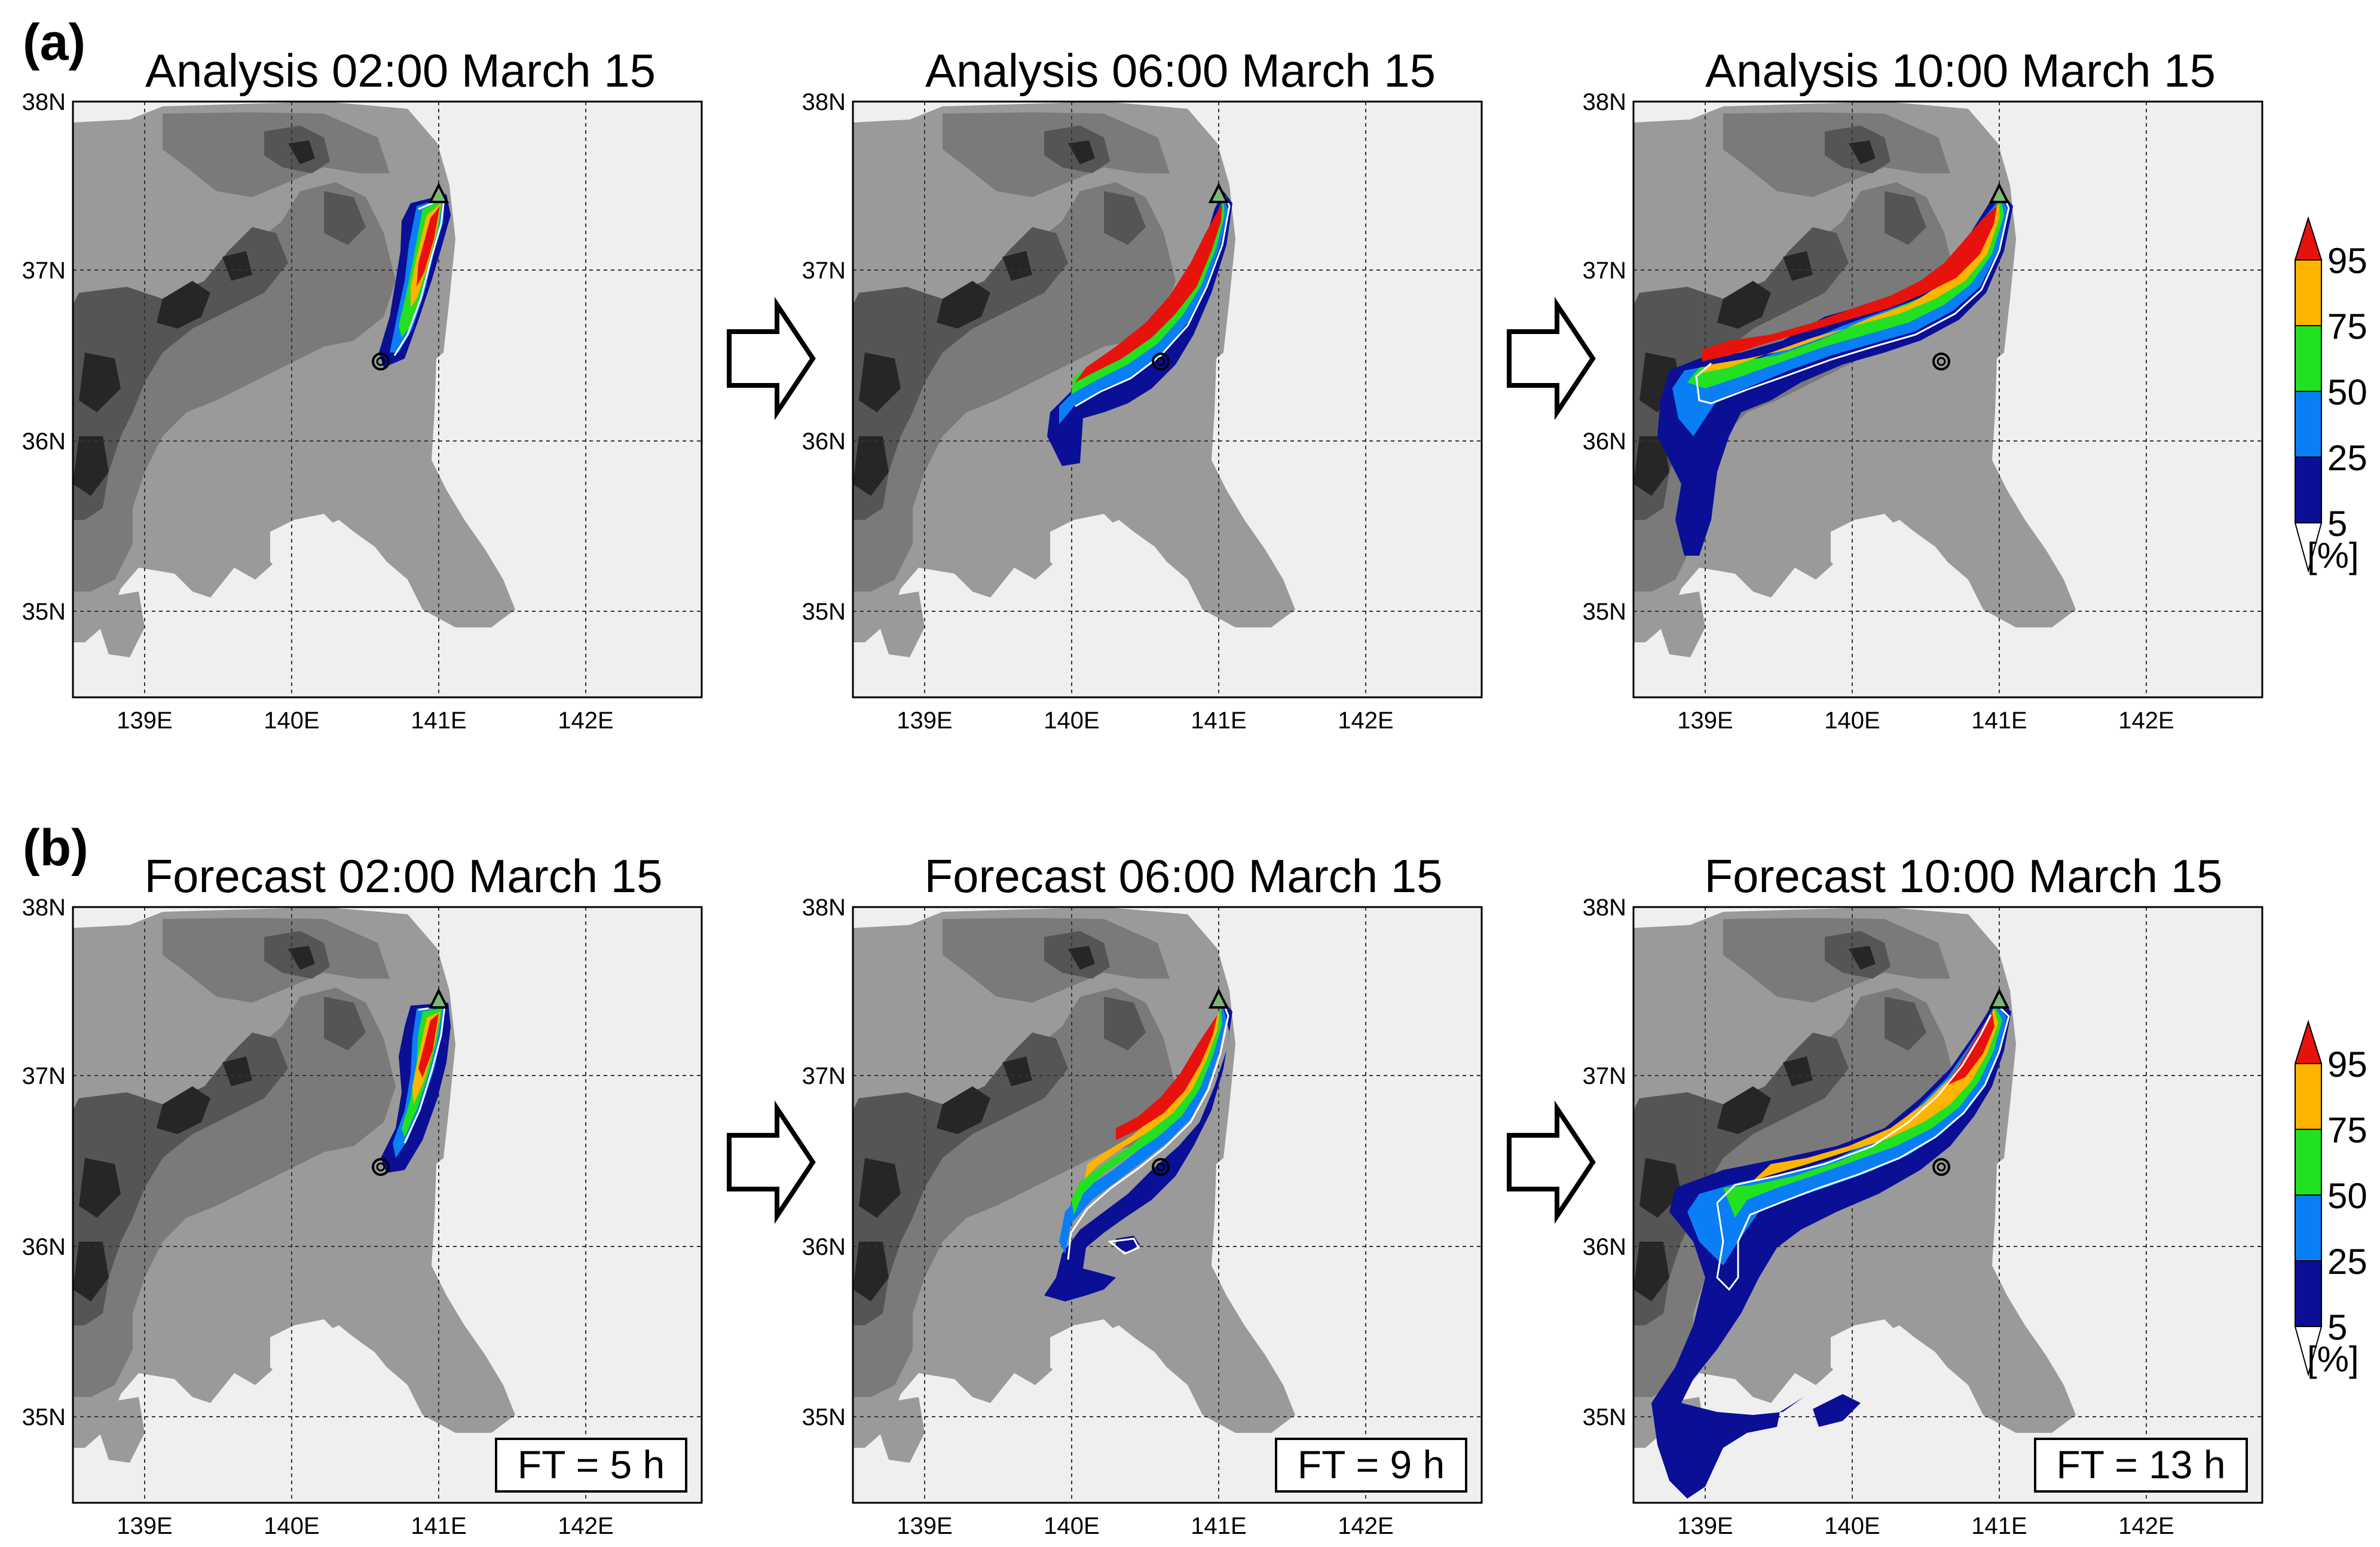 This screenshot has height=1547, width=2380. Describe the element at coordinates (400, 70) in the screenshot. I see `panel-title: Analysis 02:00 March 15` at that location.